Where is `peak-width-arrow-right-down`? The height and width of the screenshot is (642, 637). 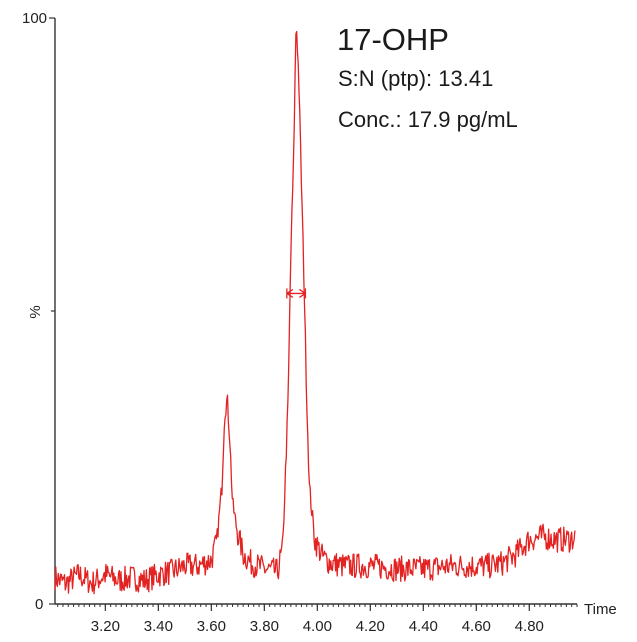
peak-width-arrow-right-down is located at coordinates (302, 295).